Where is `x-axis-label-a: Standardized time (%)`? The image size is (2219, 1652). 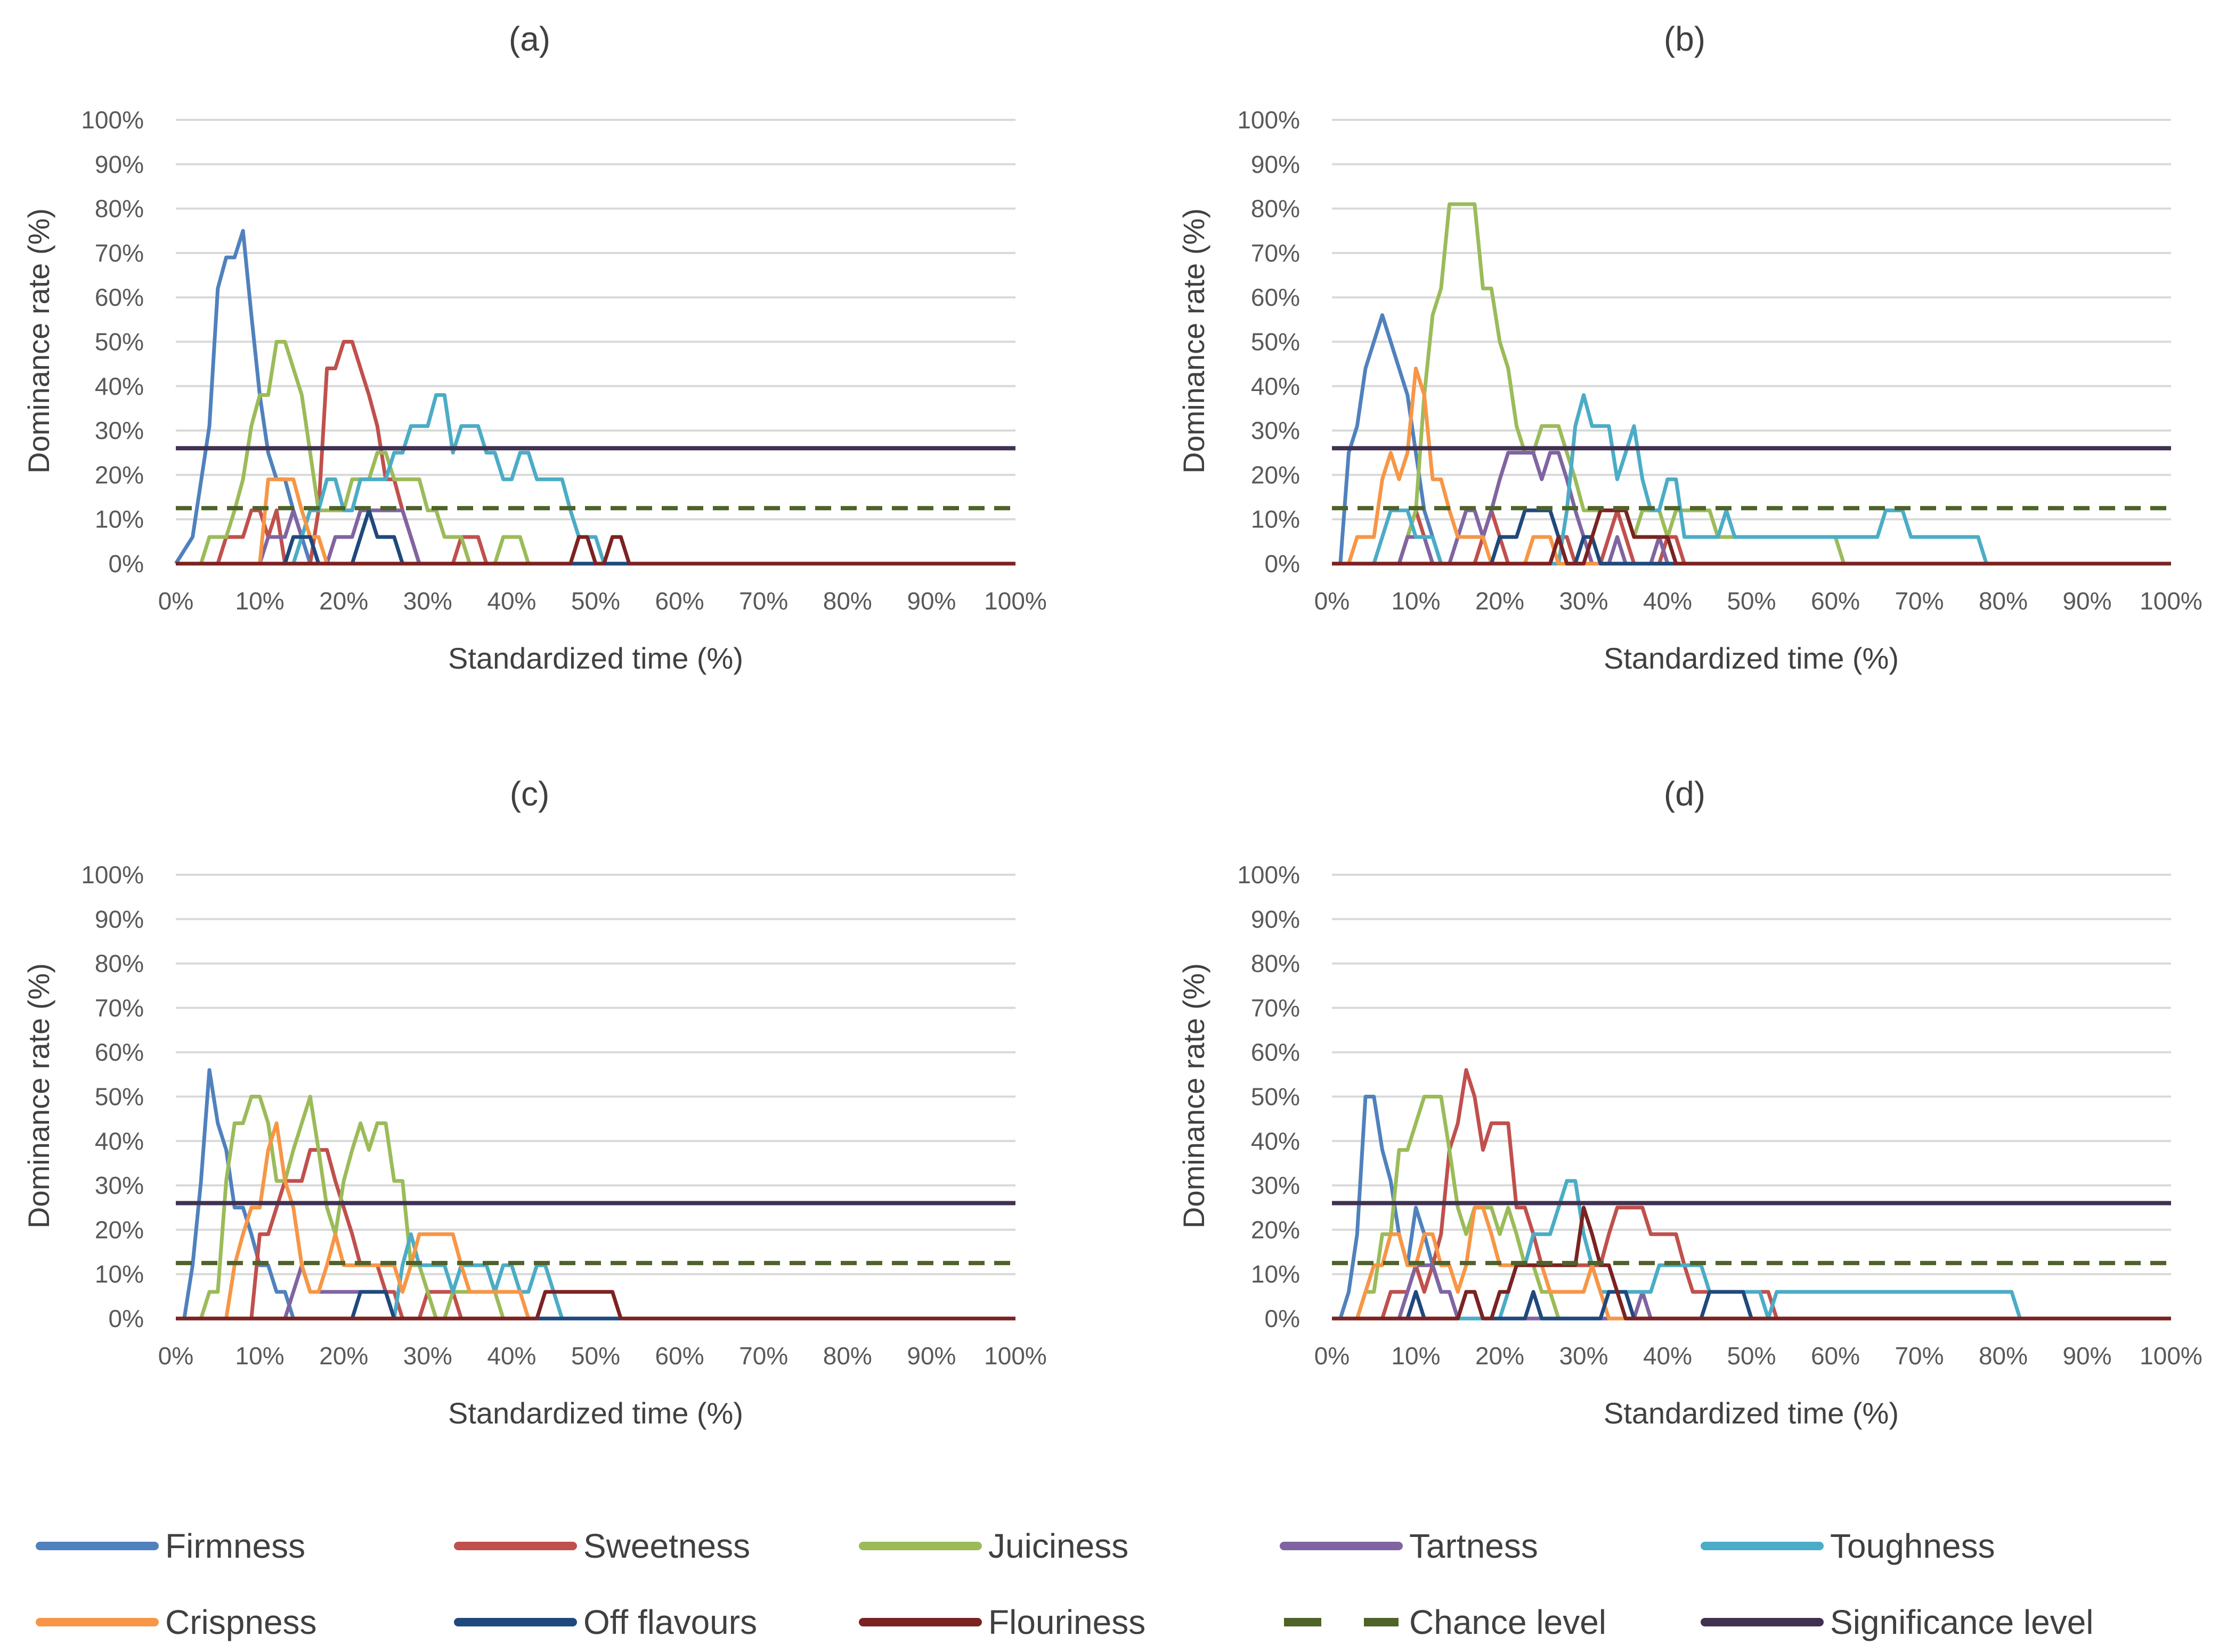
x-axis-label-a: Standardized time (%) is located at coordinates (595, 658).